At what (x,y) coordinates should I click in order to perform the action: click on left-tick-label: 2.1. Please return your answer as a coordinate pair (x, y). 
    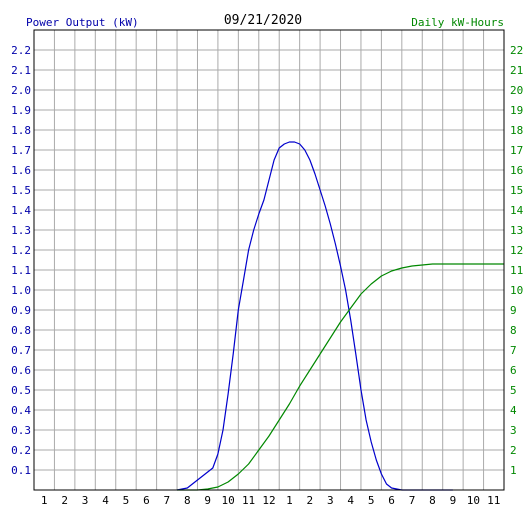
    Looking at the image, I should click on (21, 70).